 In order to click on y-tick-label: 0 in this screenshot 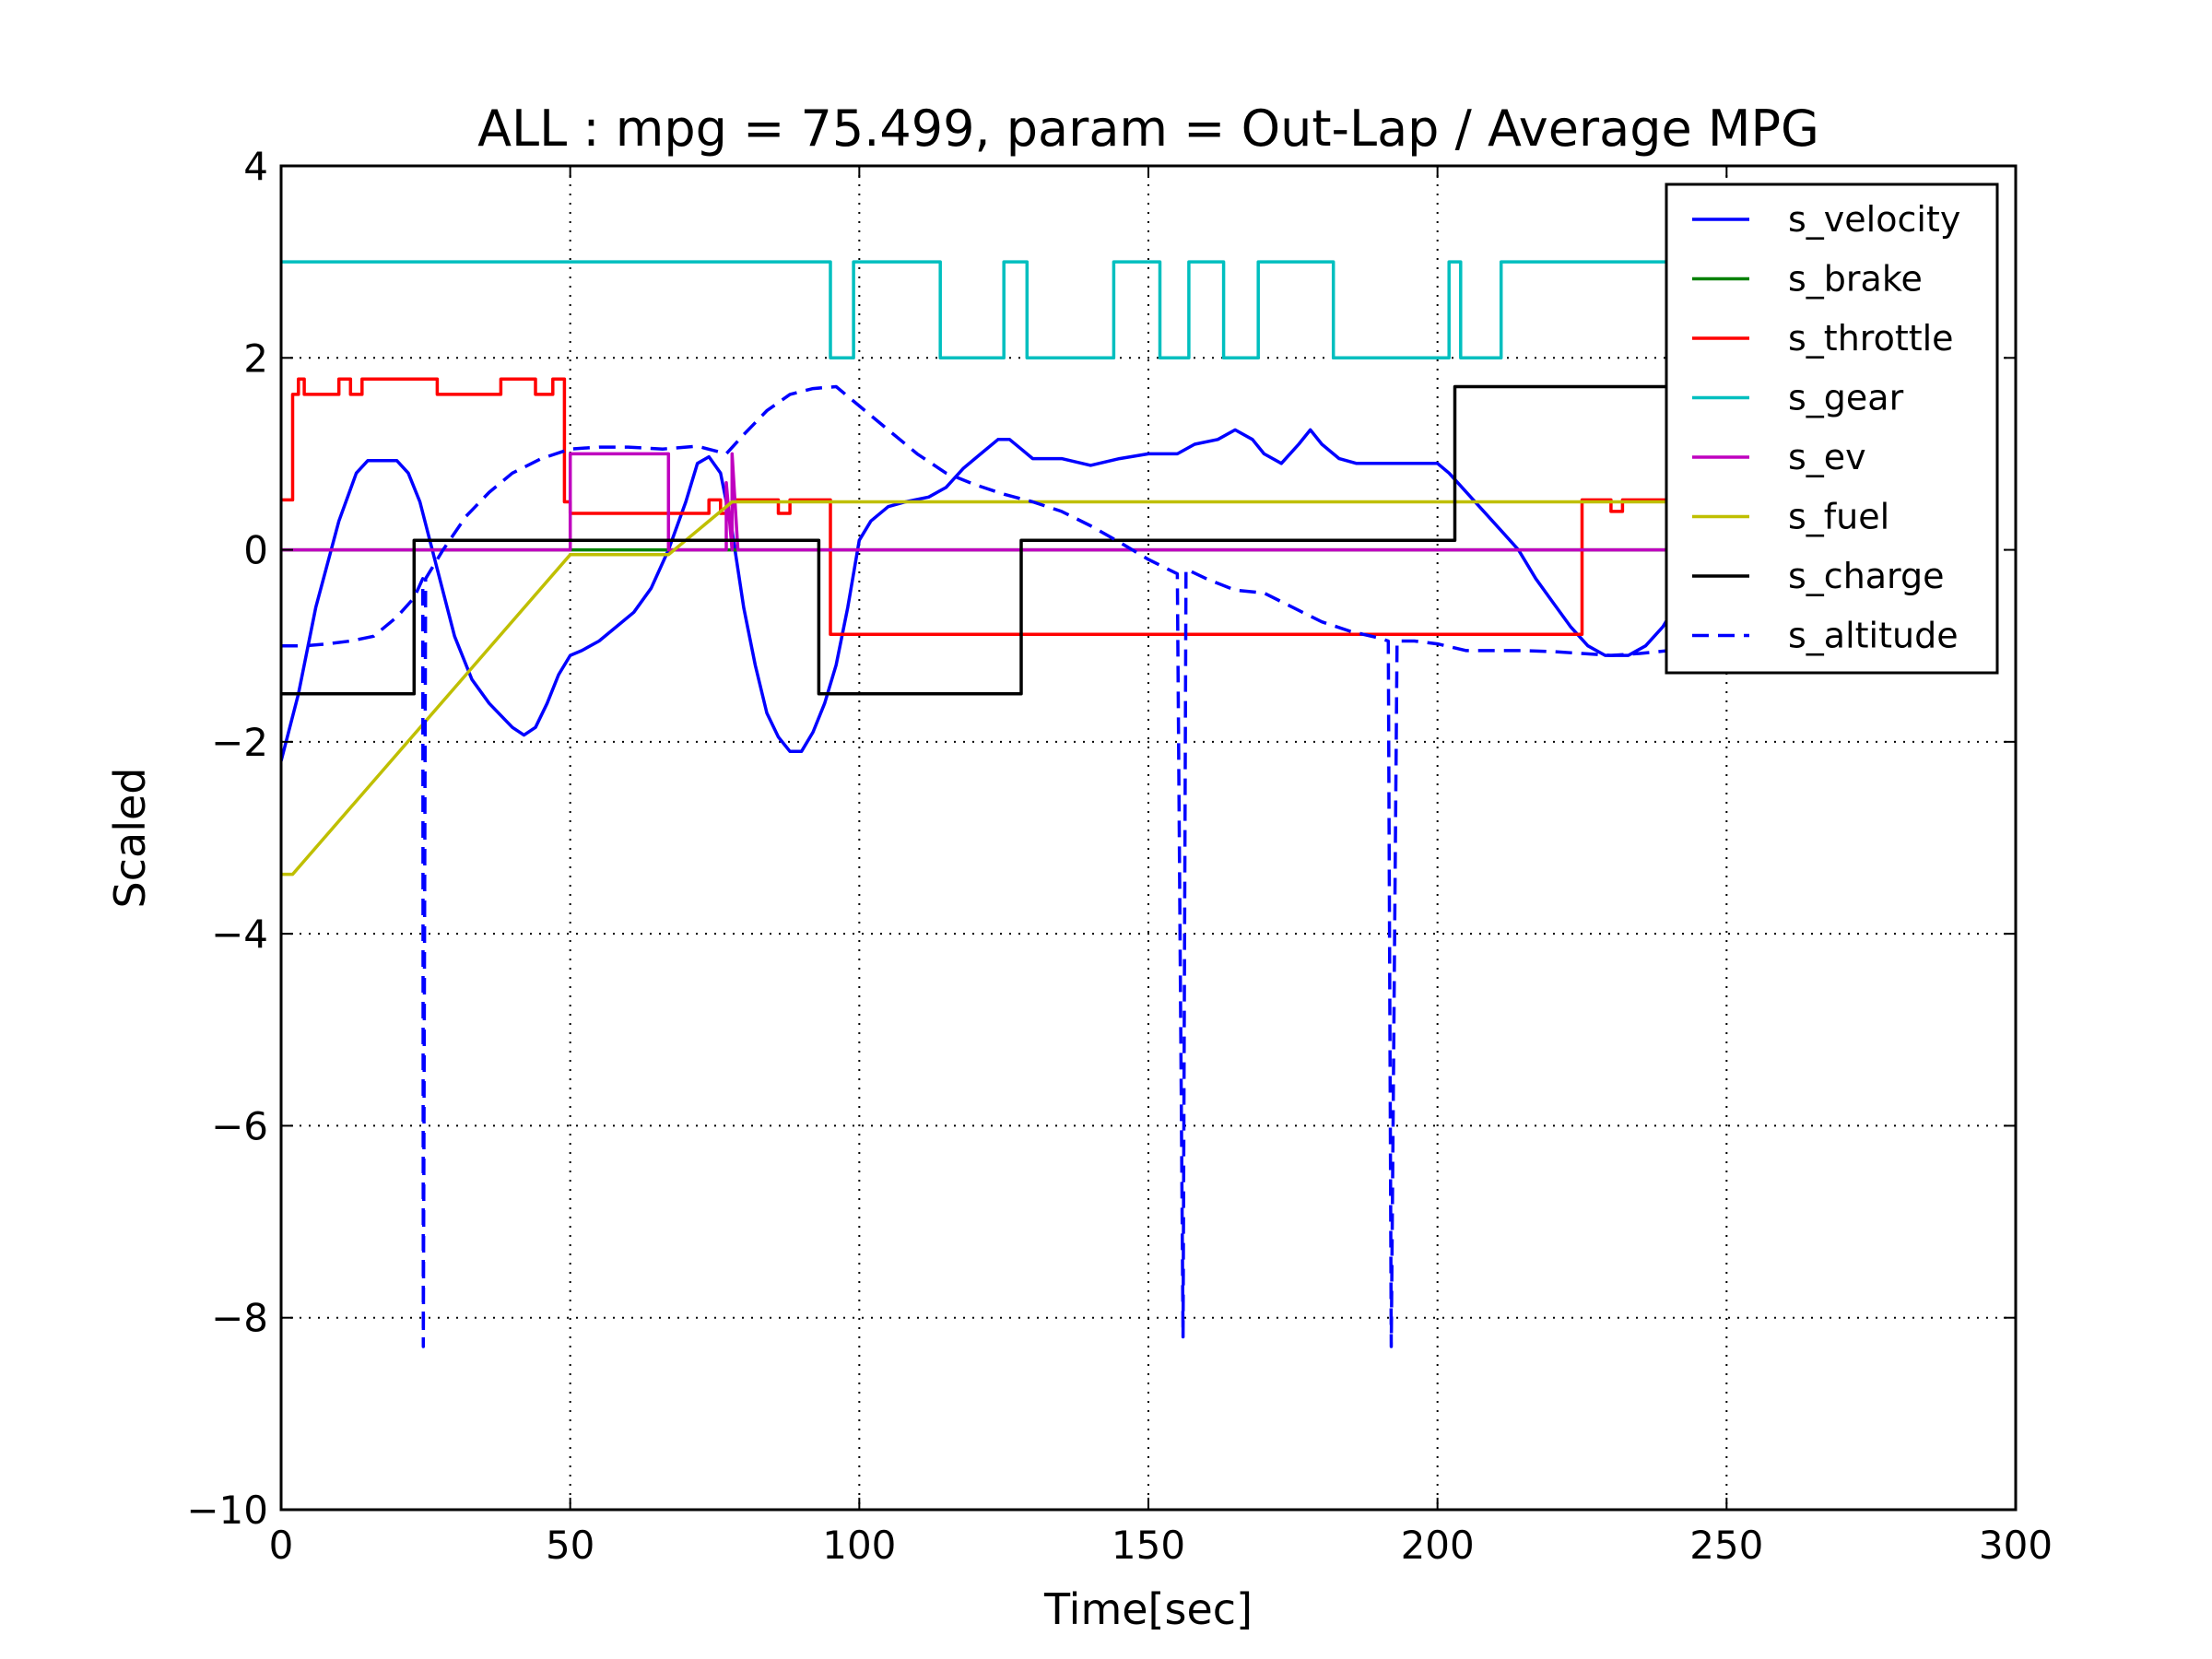, I will do `click(255, 550)`.